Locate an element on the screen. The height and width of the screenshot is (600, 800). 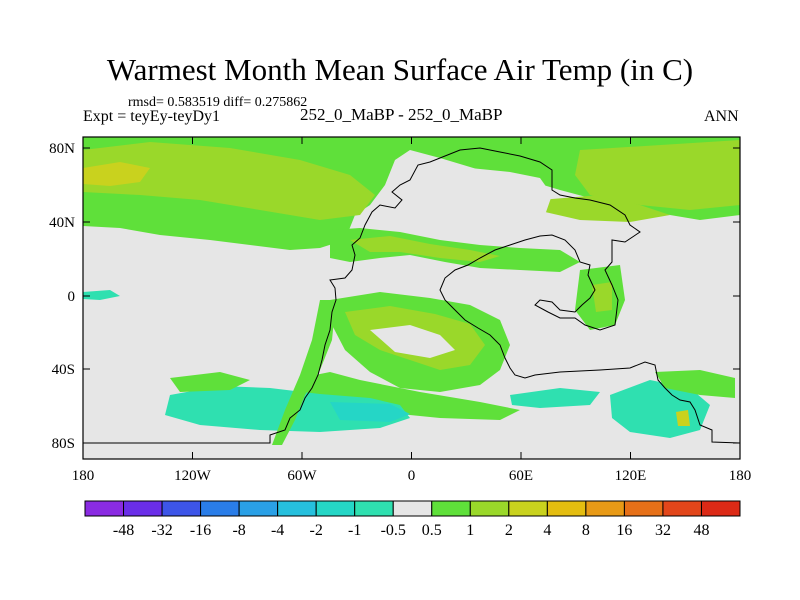
experiment-label: Expt = teyEy-teyDy1 is located at coordinates (151, 116).